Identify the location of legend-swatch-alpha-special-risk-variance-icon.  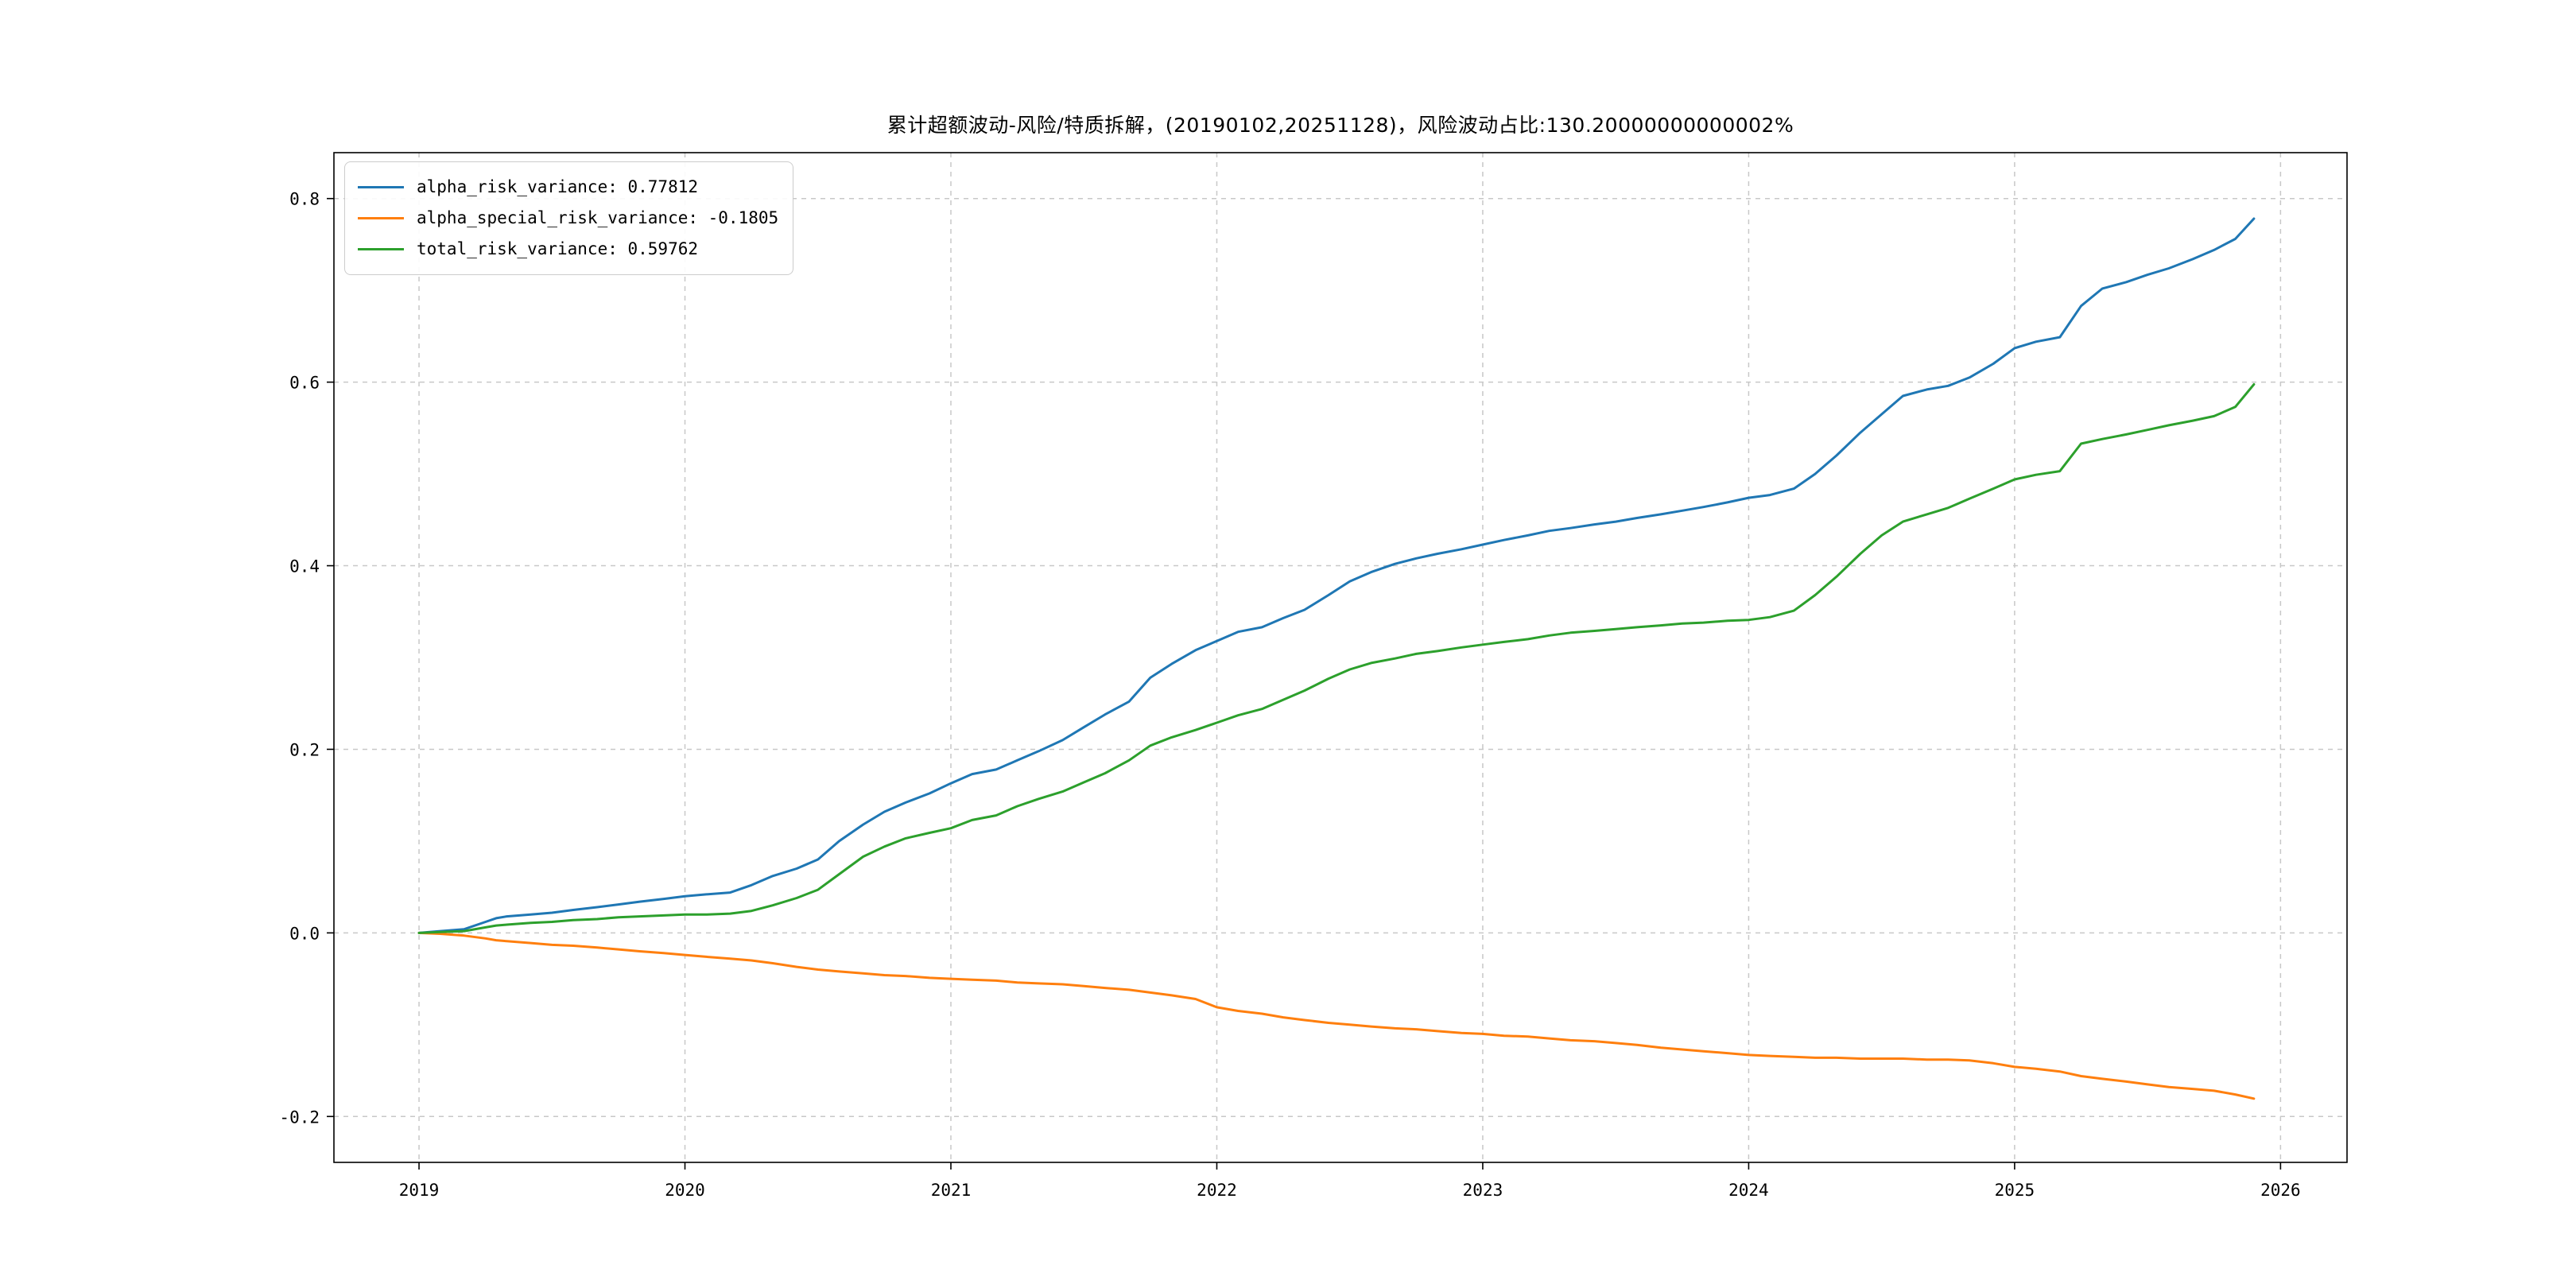
(381, 218).